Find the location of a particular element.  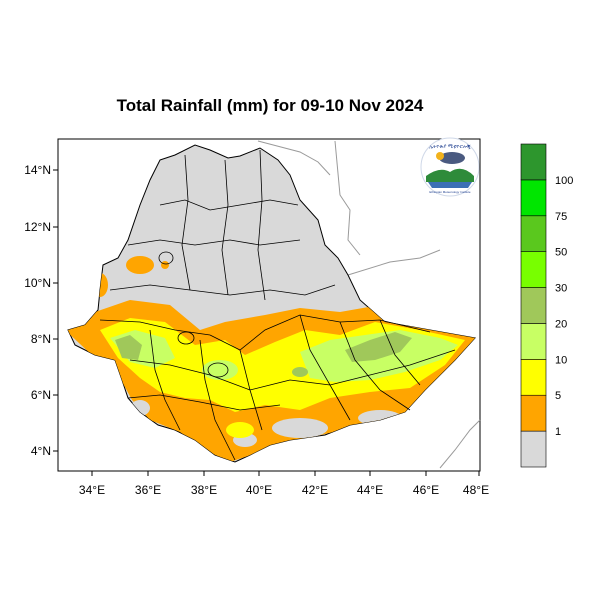

y-tick-label: 6°N is located at coordinates (41, 395).